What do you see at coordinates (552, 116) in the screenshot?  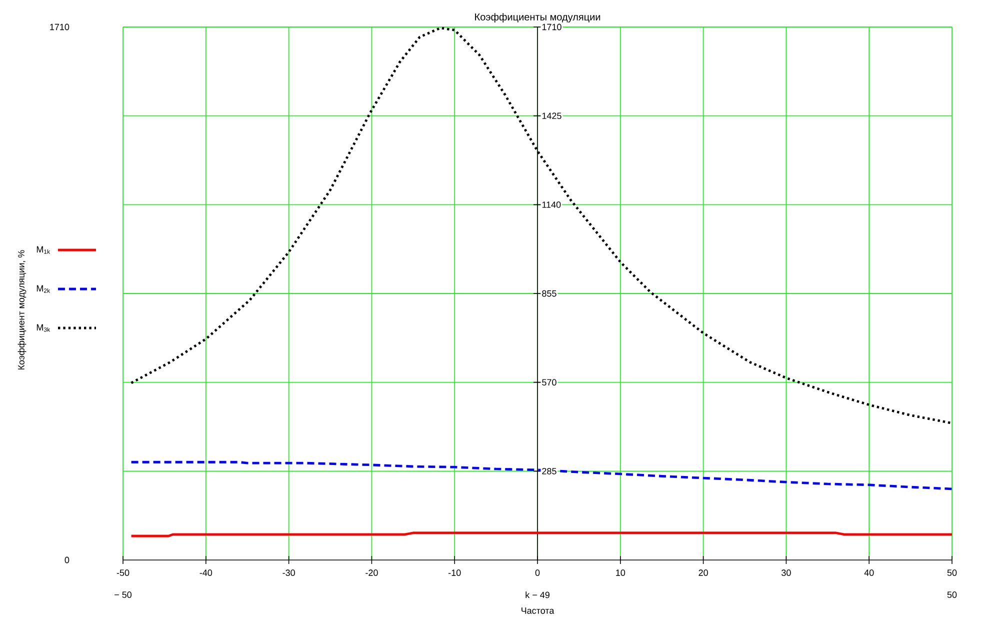 I see `y2-tick-label: 1425` at bounding box center [552, 116].